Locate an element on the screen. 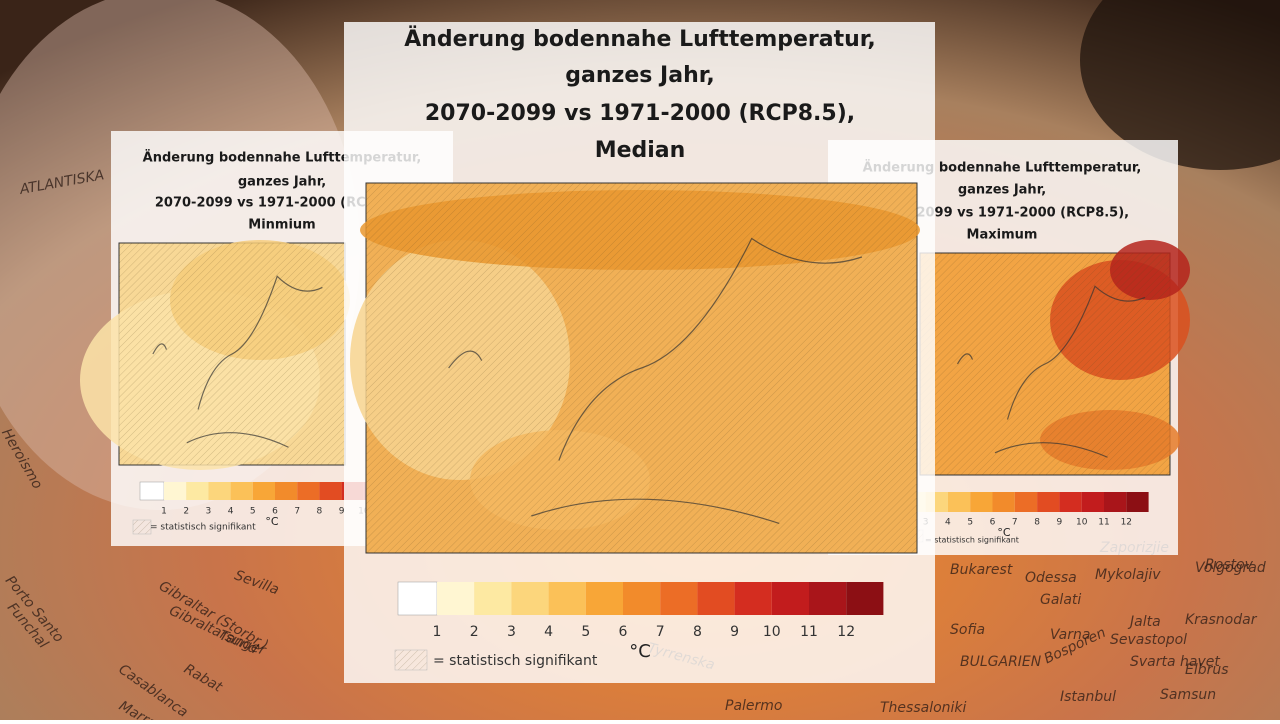  place-label: Volgograd is located at coordinates (1230, 568).